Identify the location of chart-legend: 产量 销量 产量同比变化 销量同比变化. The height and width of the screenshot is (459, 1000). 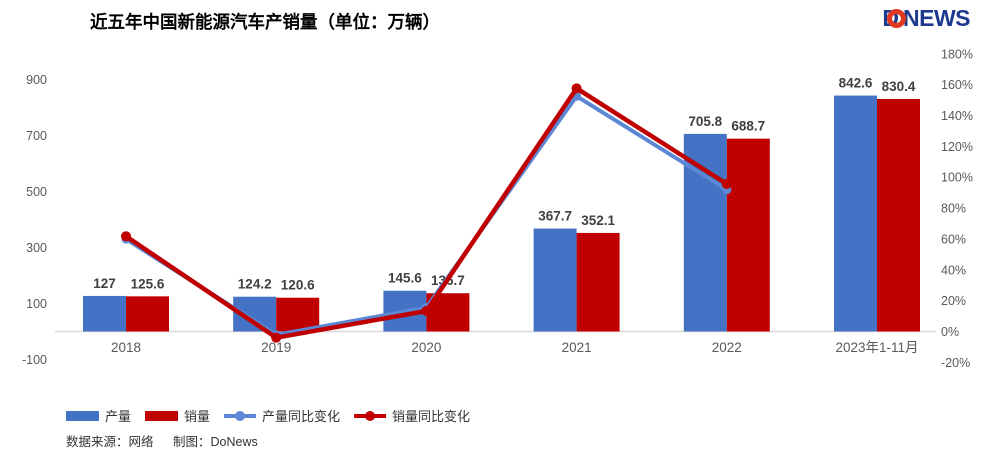
(268, 415).